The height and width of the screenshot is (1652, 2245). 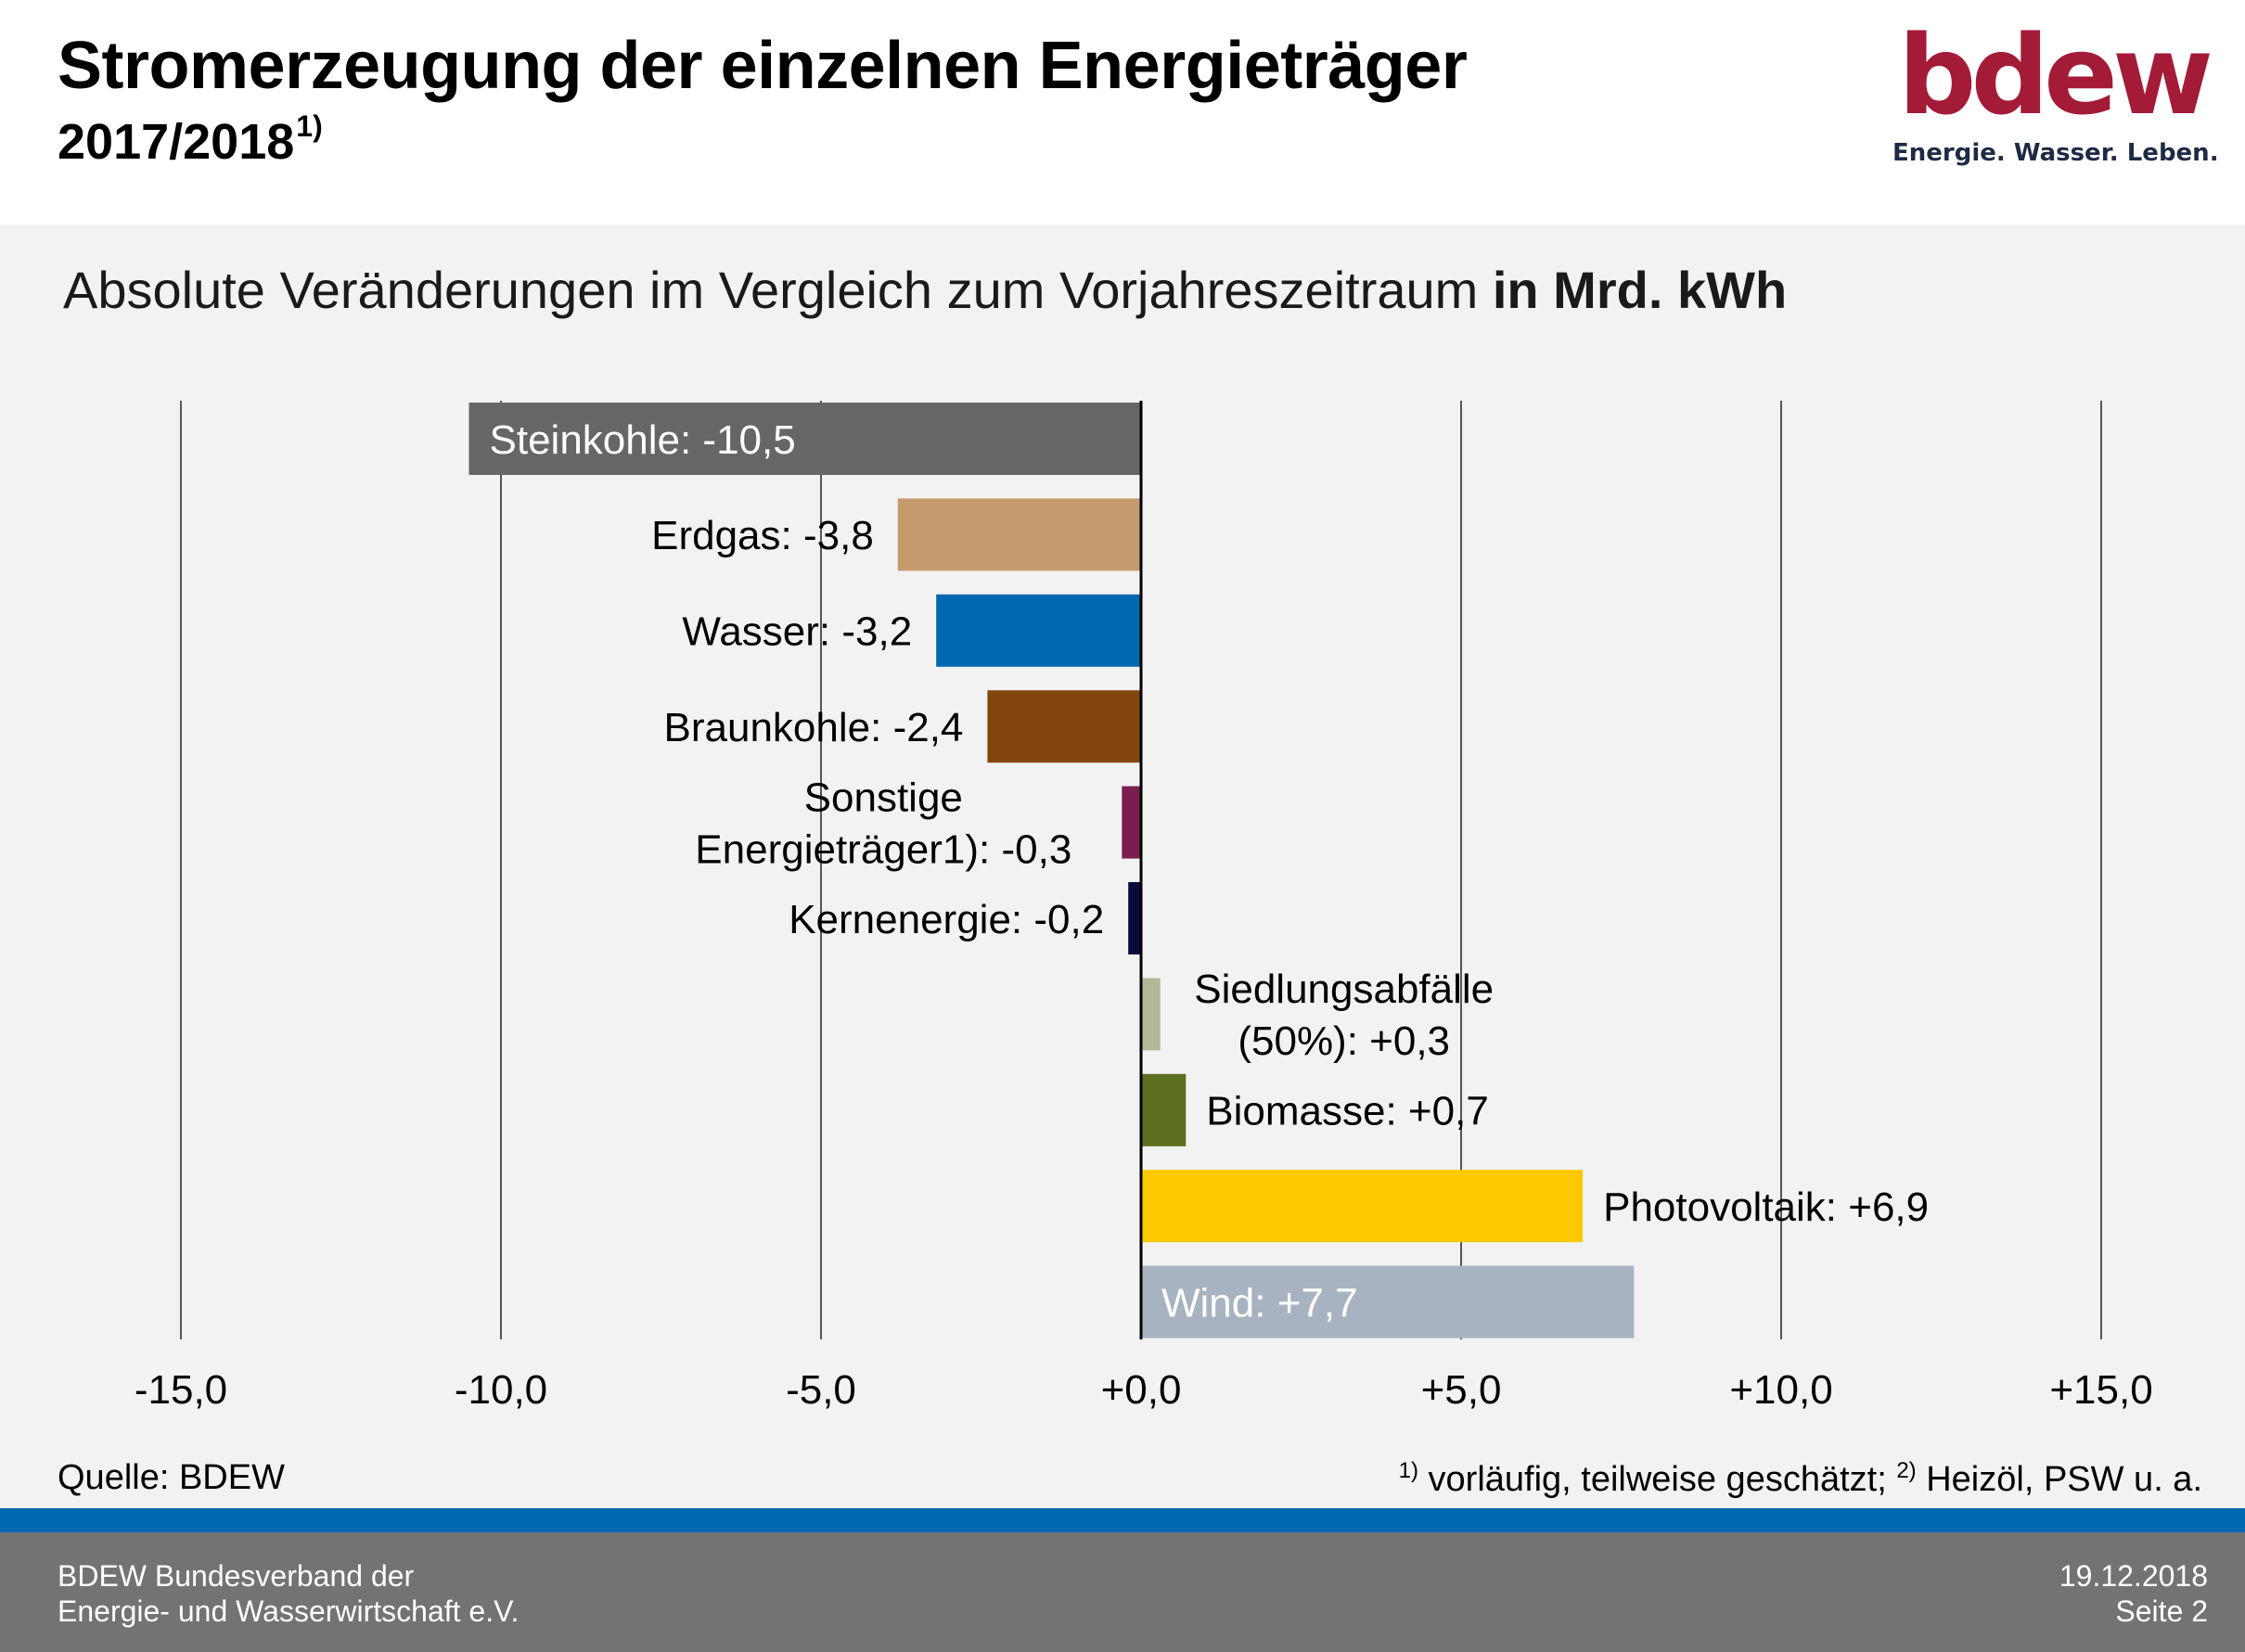 What do you see at coordinates (501, 1390) in the screenshot?
I see `x-tick-label-1: -10,0` at bounding box center [501, 1390].